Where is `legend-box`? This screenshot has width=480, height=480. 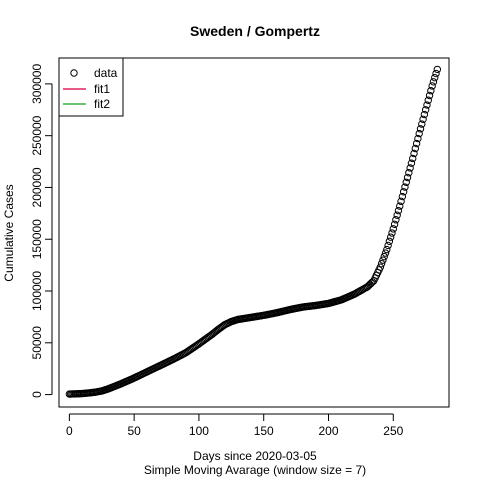
legend-box is located at coordinates (91, 87).